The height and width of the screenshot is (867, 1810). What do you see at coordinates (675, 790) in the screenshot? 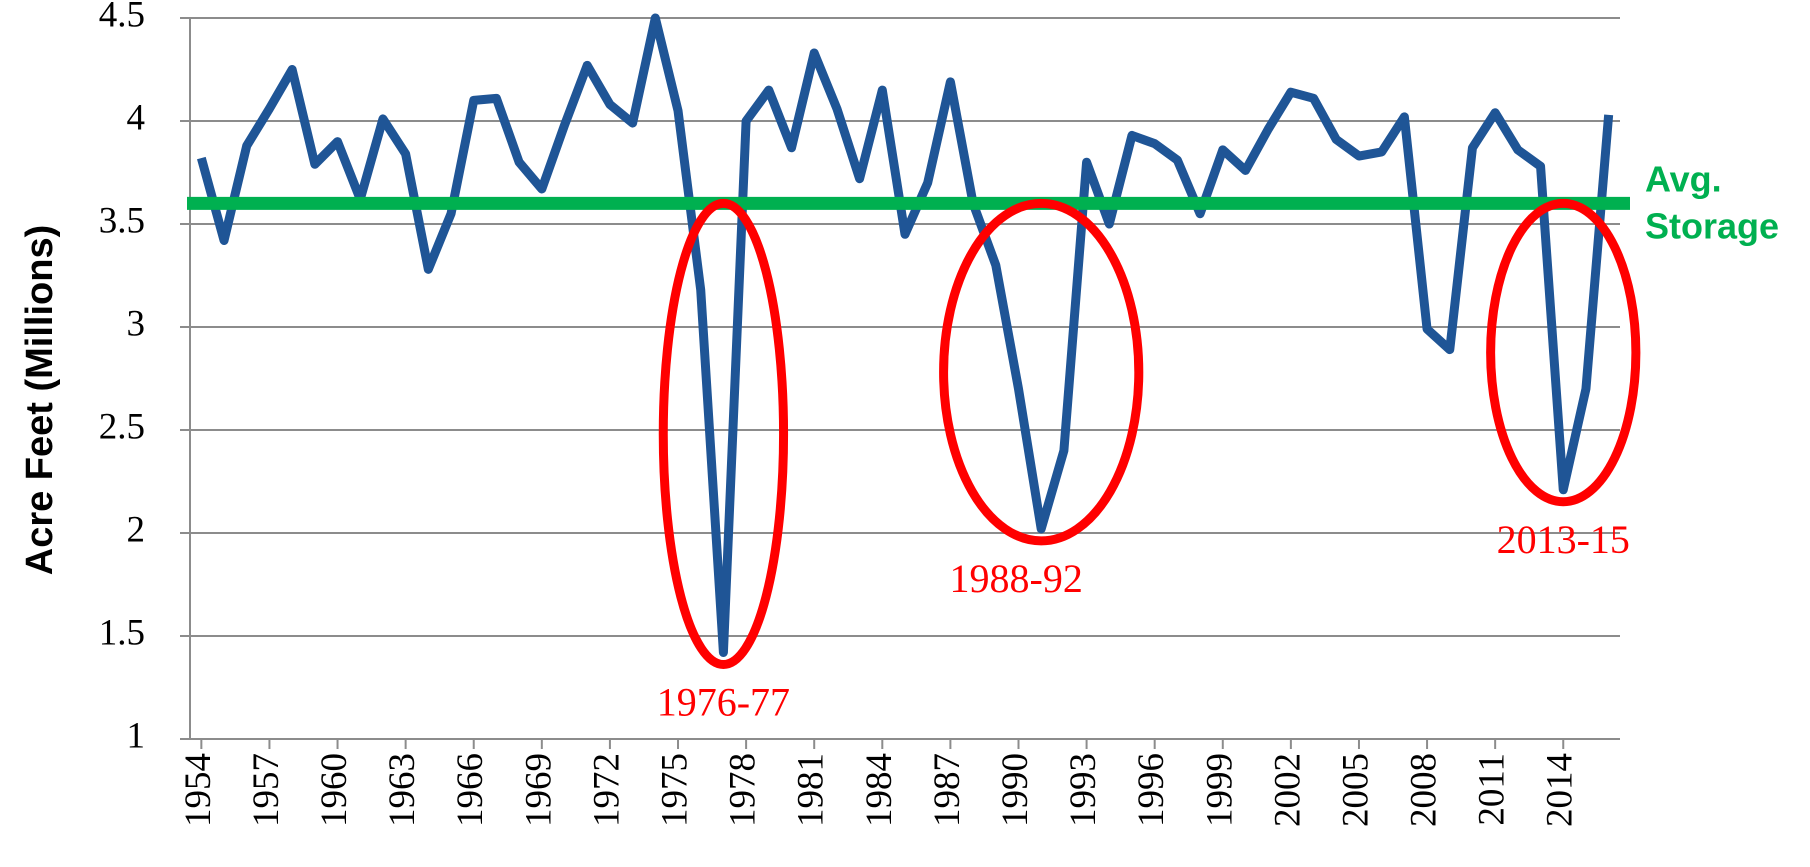
I see `x-tick-label: 1975` at bounding box center [675, 790].